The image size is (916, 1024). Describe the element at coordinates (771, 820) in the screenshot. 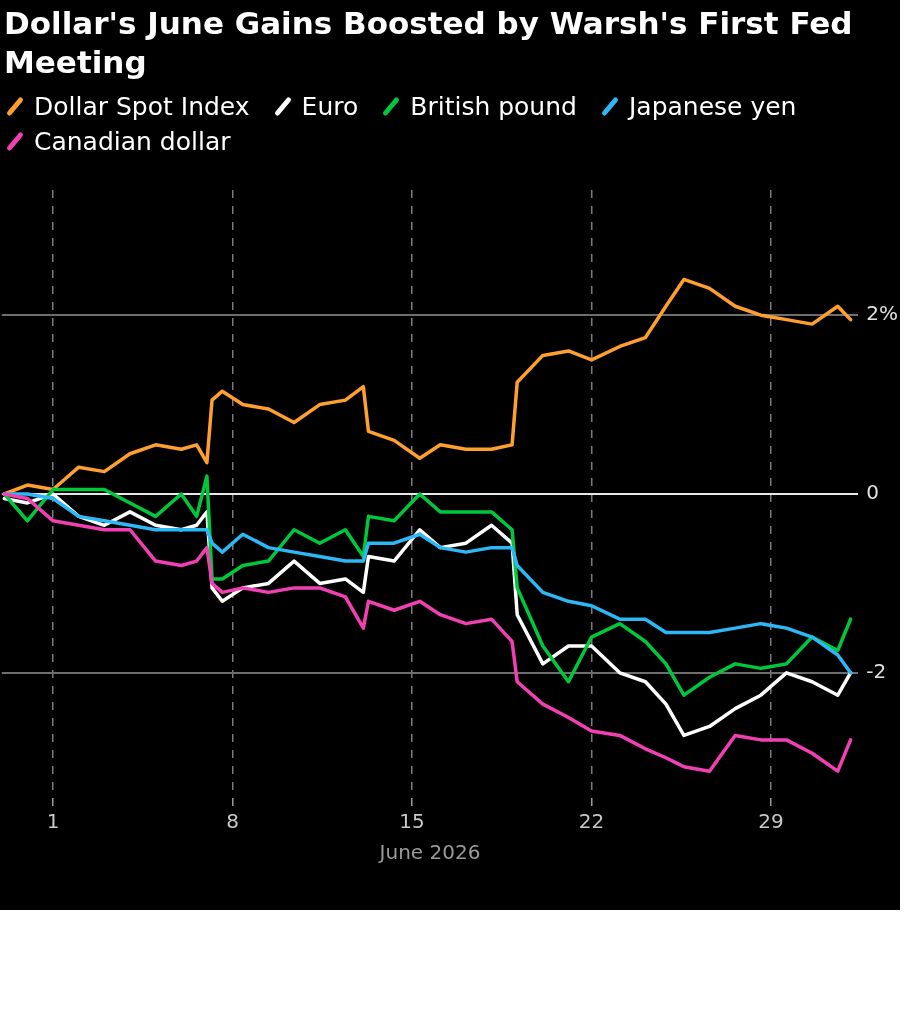

I see `x-tick-label: 29` at that location.